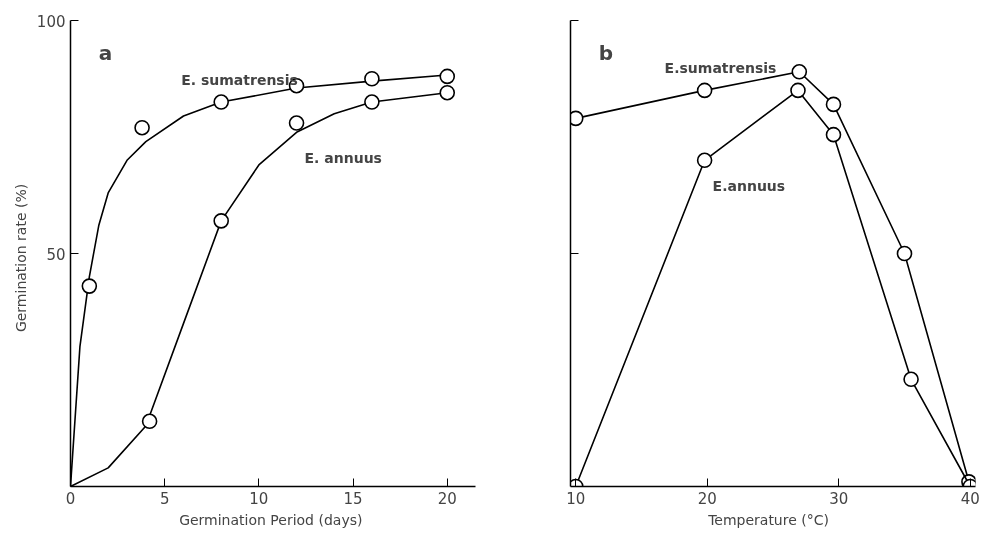 The image size is (1004, 535). I want to click on x-axis-title: Germination Period (days), so click(271, 519).